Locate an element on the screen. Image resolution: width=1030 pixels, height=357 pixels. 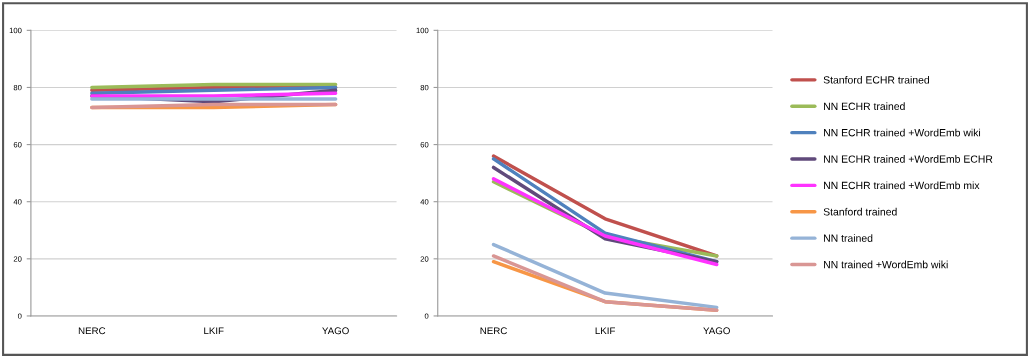
legend-label: Stanford trained is located at coordinates (860, 211).